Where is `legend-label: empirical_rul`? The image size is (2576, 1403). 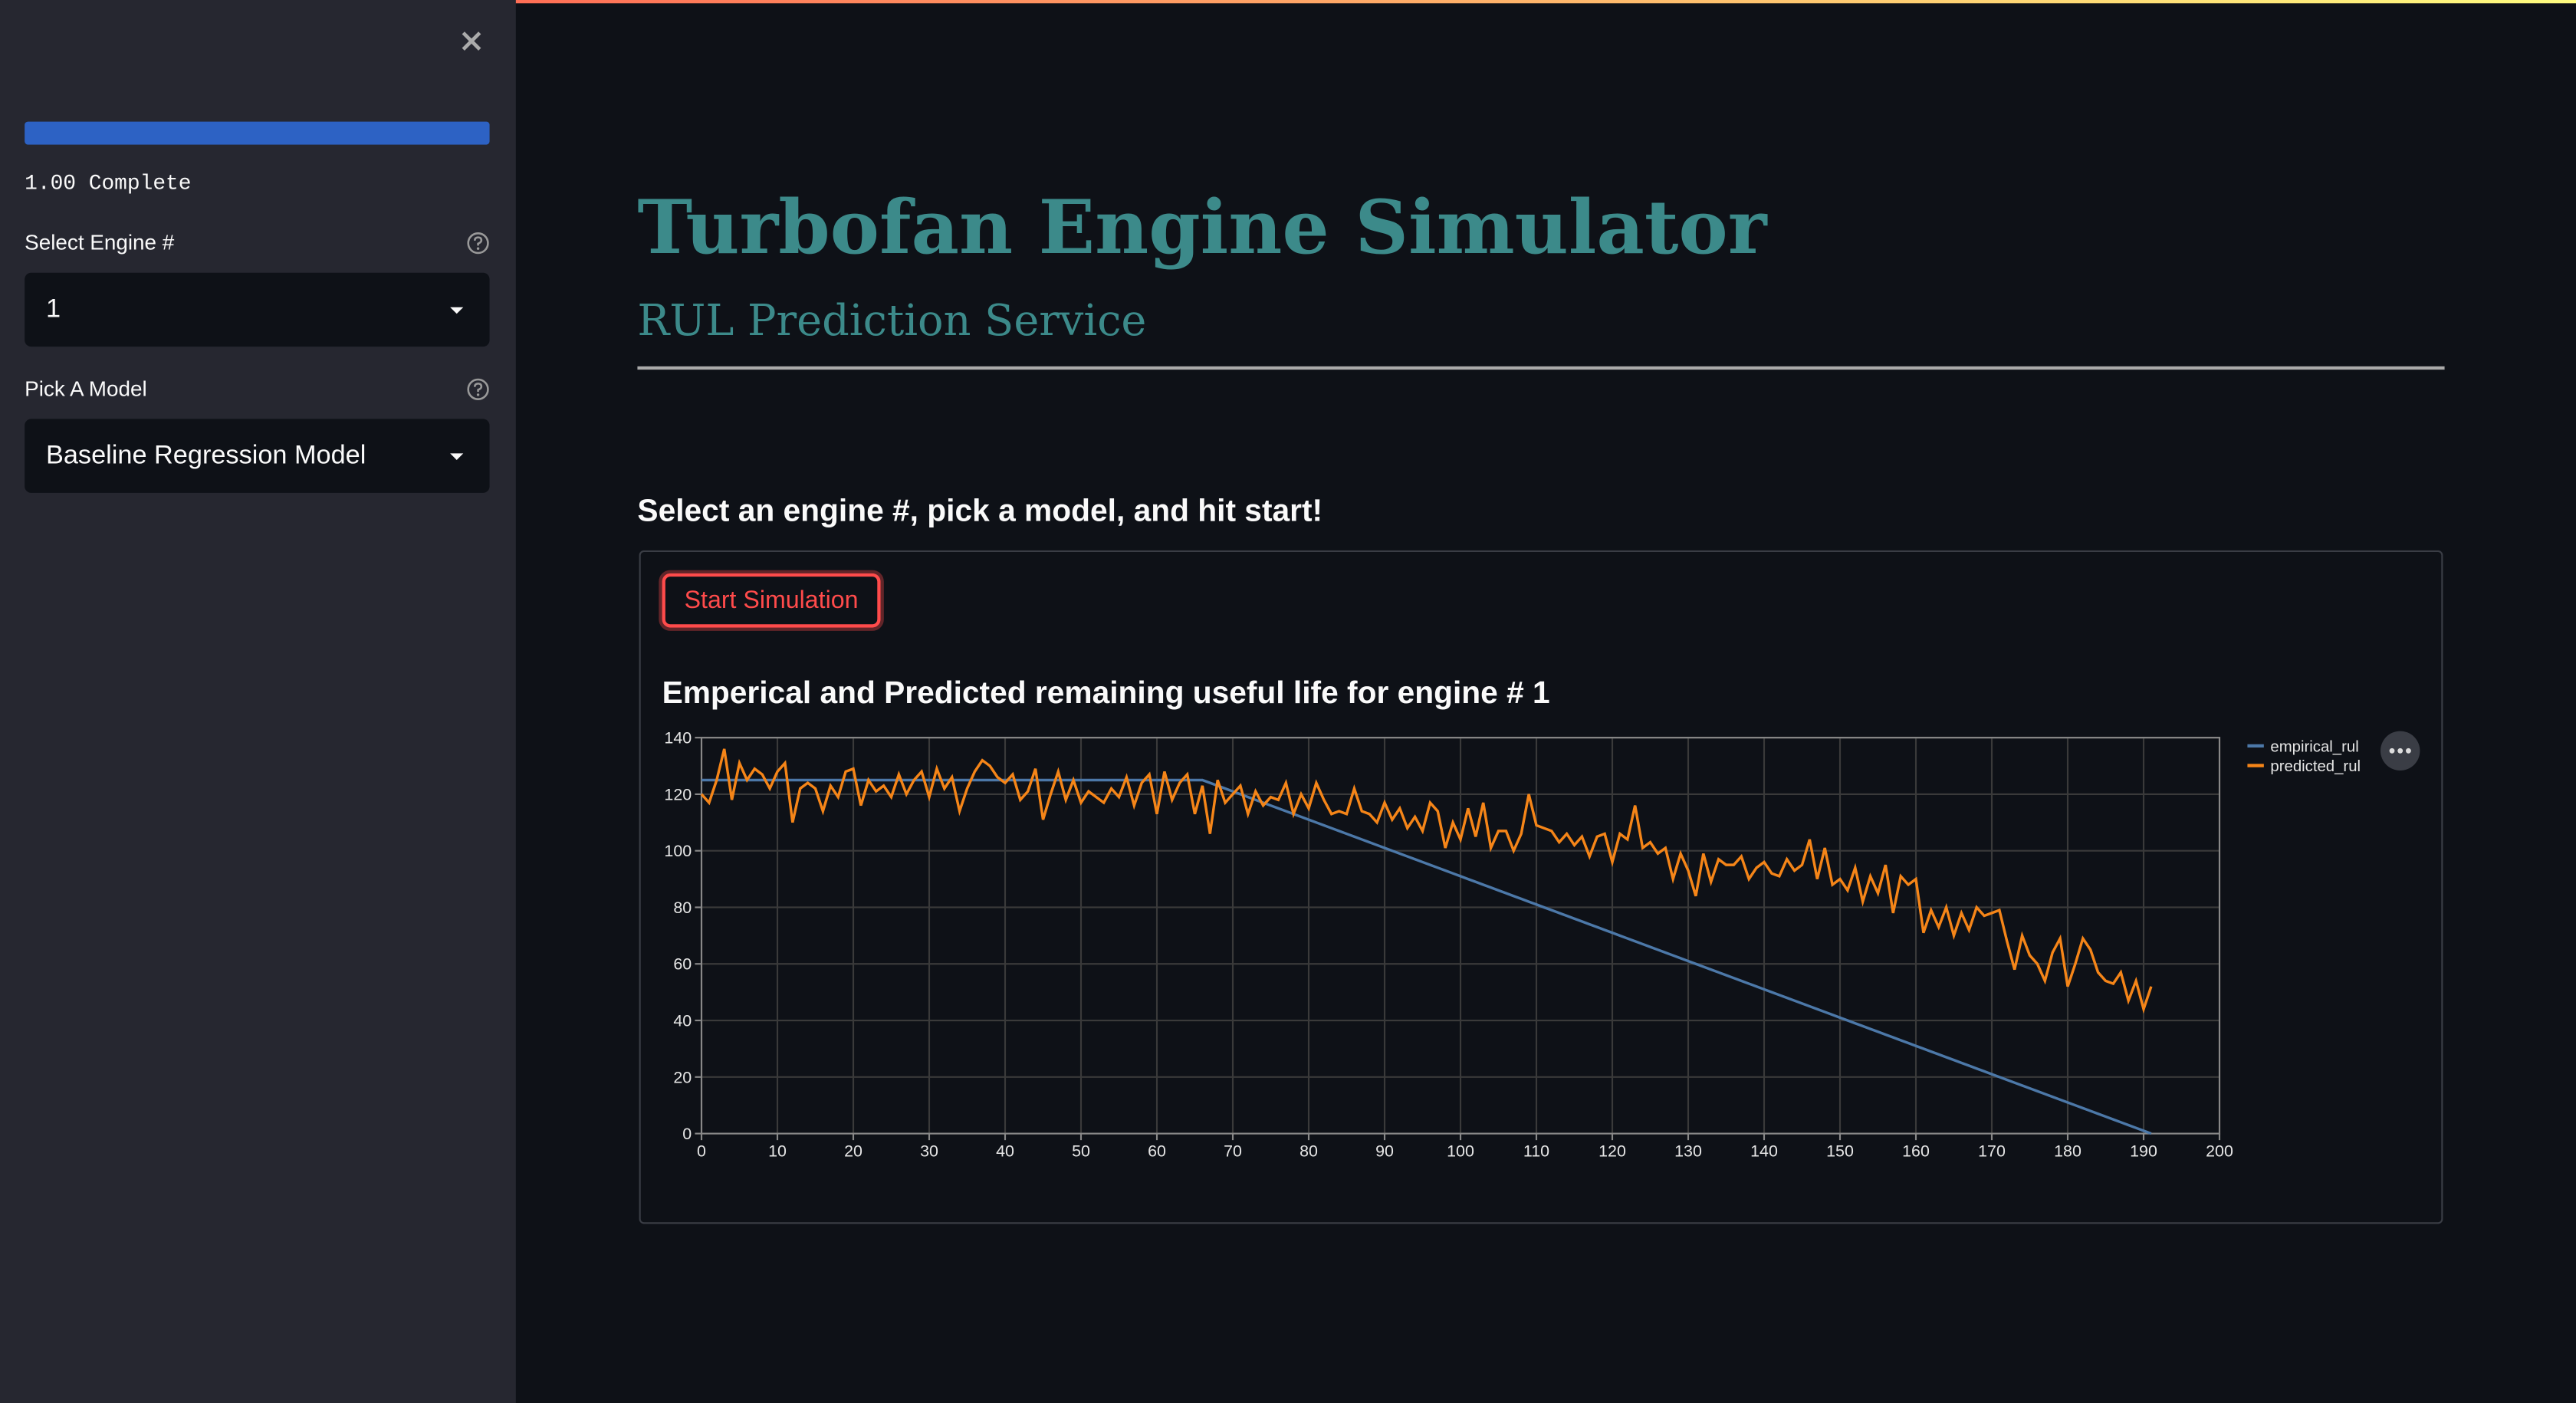
legend-label: empirical_rul is located at coordinates (2314, 746).